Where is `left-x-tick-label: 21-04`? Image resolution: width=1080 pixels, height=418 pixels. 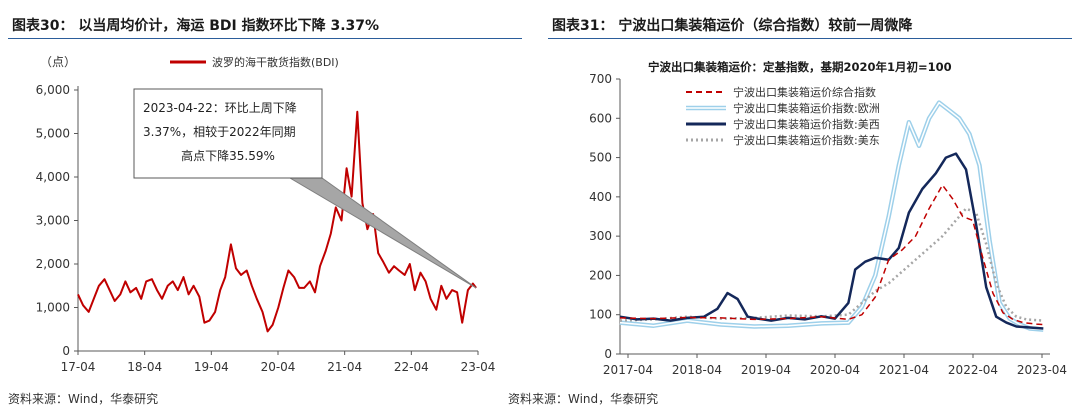
left-x-tick-label: 21-04 is located at coordinates (344, 367).